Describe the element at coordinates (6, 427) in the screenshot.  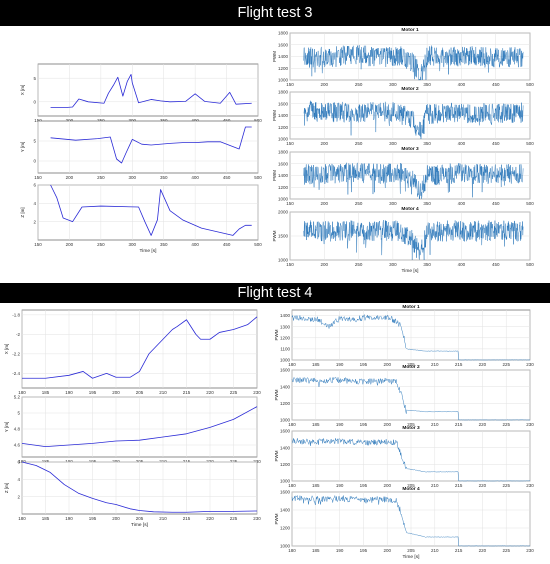
I see `y-axis-label: Y [m]` at that location.